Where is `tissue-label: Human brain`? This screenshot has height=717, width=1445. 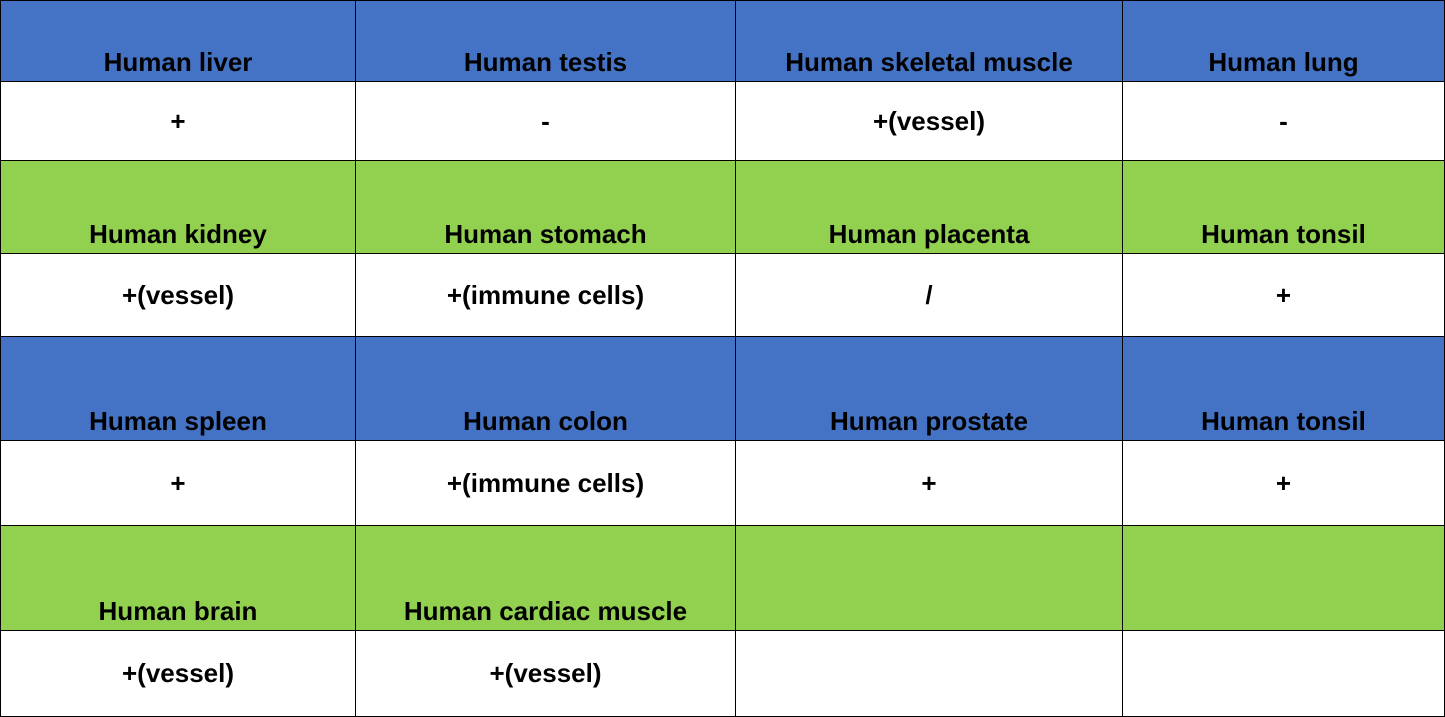 tissue-label: Human brain is located at coordinates (178, 611).